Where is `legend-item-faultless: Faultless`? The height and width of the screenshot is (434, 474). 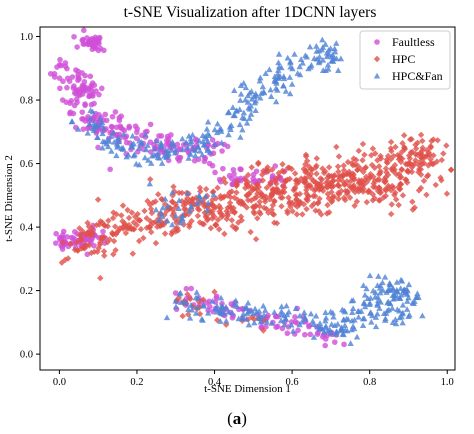 legend-item-faultless: Faultless is located at coordinates (404, 42).